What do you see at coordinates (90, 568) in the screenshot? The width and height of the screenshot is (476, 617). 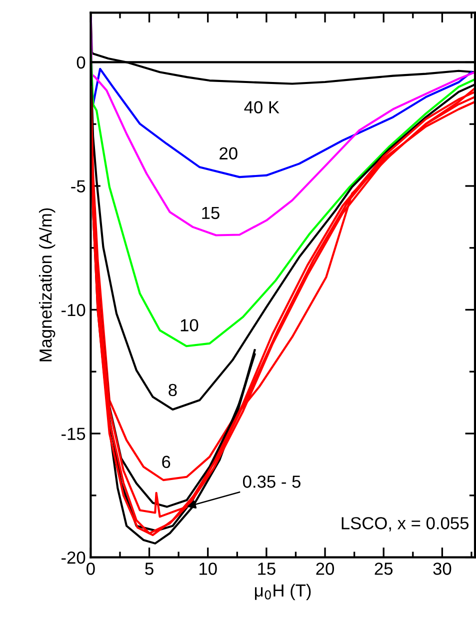 I see `x-tick-label: 0` at bounding box center [90, 568].